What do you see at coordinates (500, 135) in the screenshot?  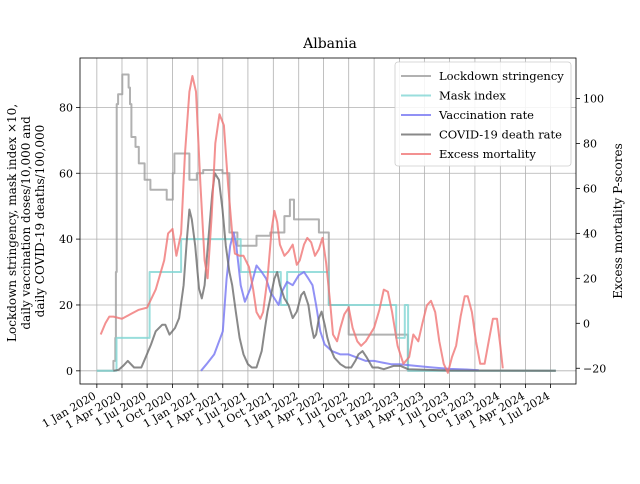 I see `legend-label-covid-19-death-rate: COVID-19 death rate` at bounding box center [500, 135].